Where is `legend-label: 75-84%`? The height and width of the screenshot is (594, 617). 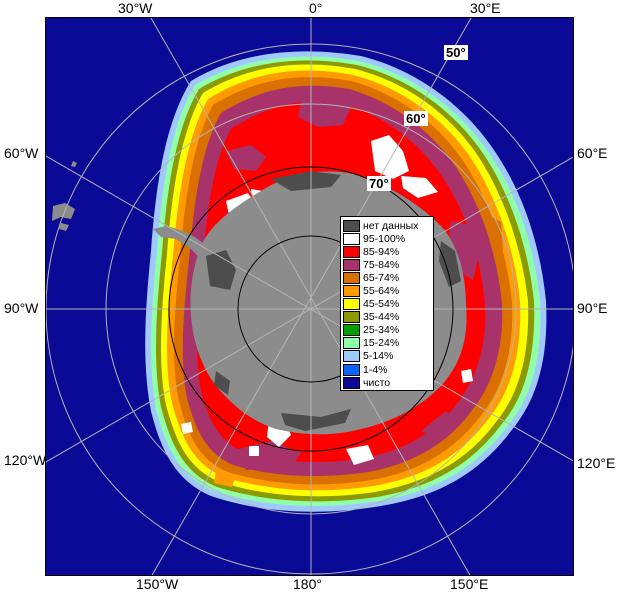 legend-label: 75-84% is located at coordinates (381, 264).